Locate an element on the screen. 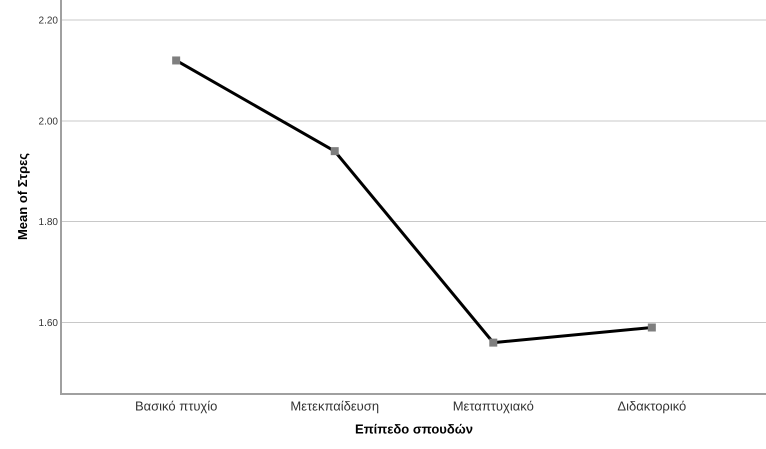 This screenshot has width=766, height=449. x-axis-title: Επίπεδο σπουδών is located at coordinates (414, 429).